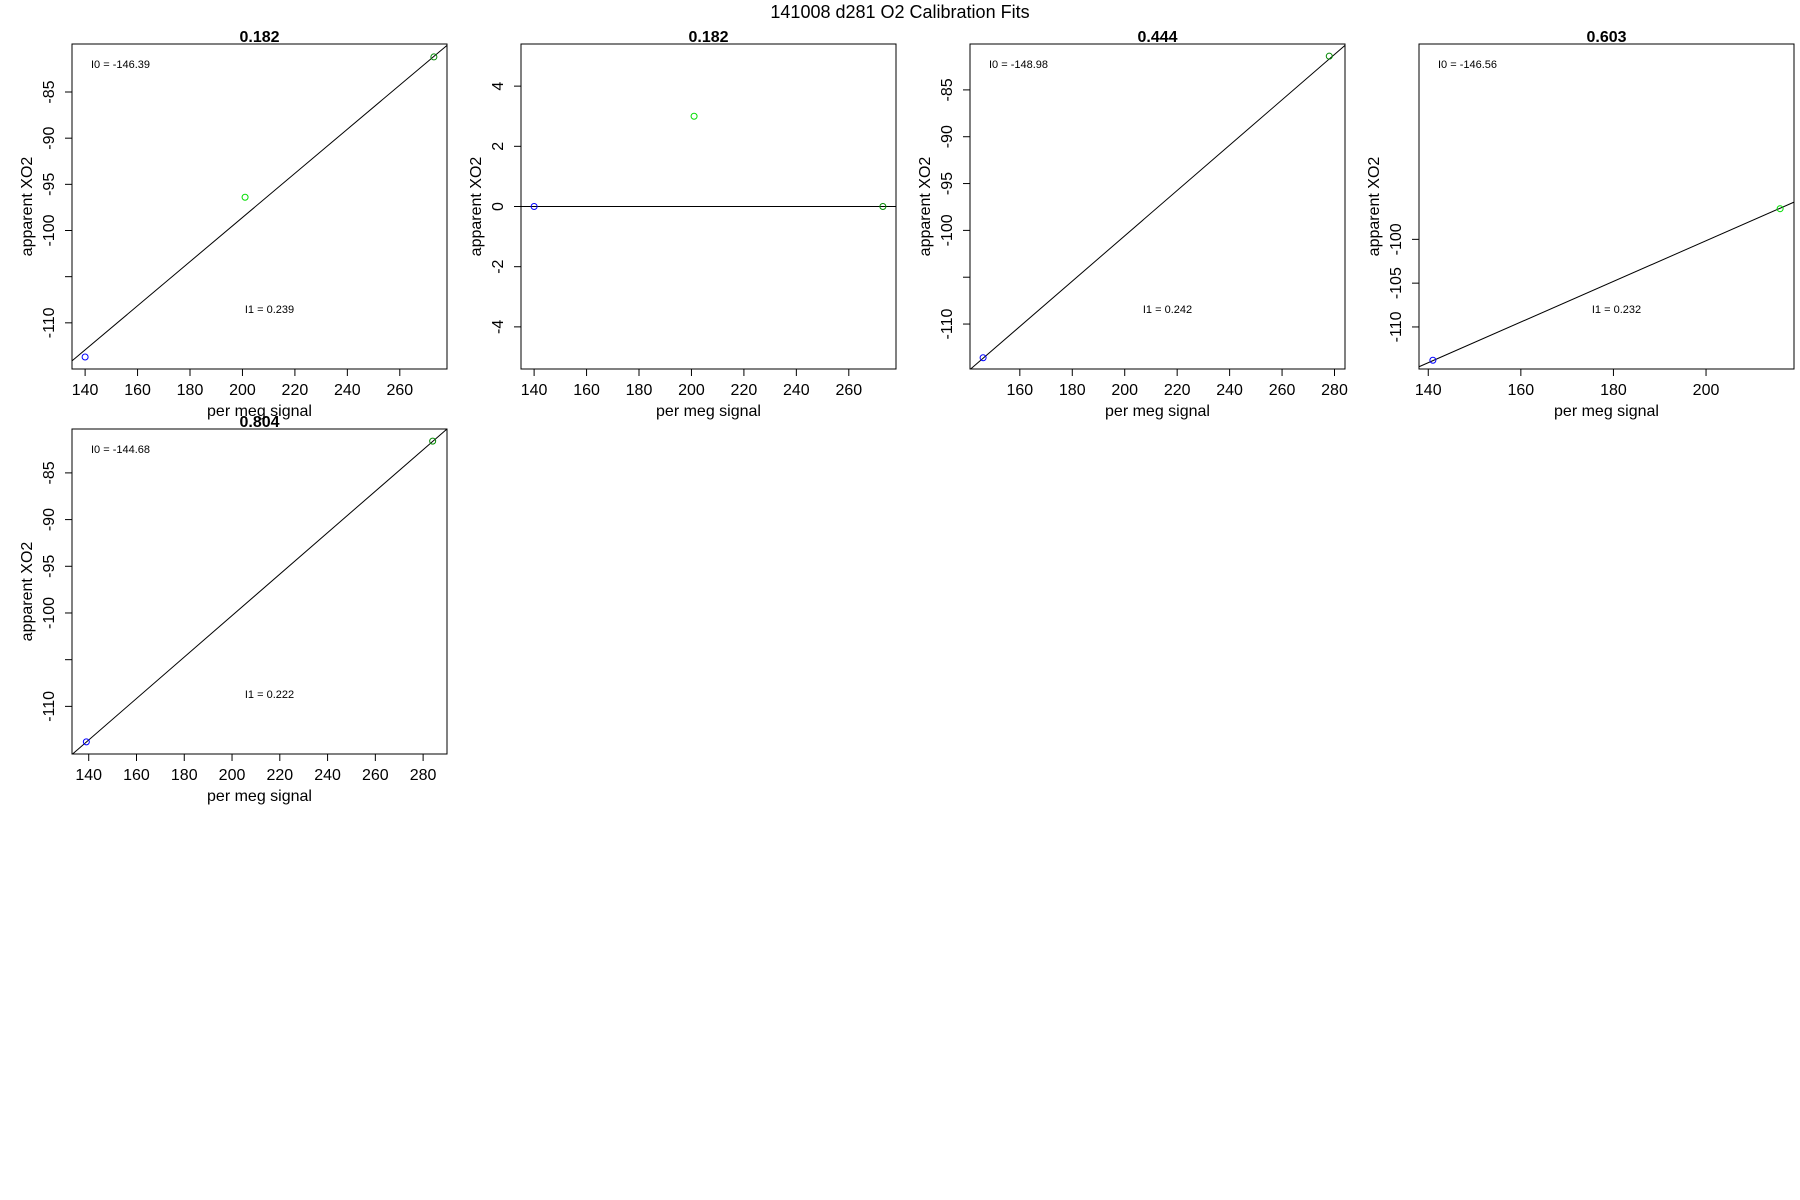 This screenshot has height=1200, width=1800. I want to click on y-tick-label: -105, so click(1396, 283).